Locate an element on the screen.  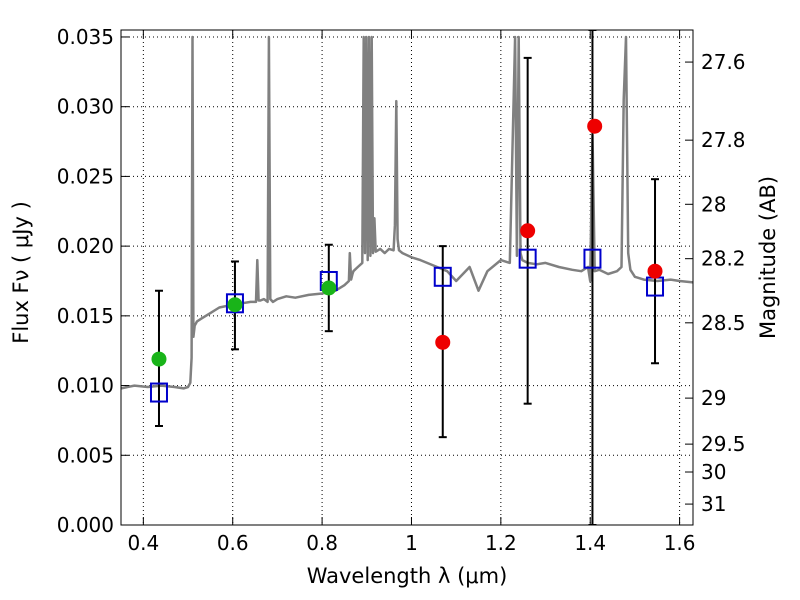
y-tick-label: 0.020 is located at coordinates (85, 246).